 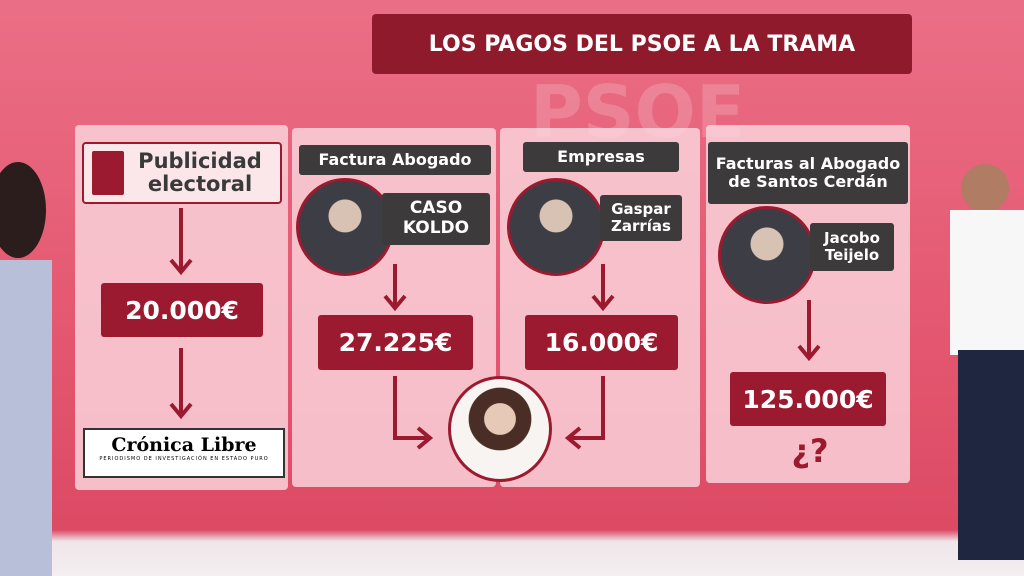 I want to click on amount: 125.000€, so click(x=808, y=399).